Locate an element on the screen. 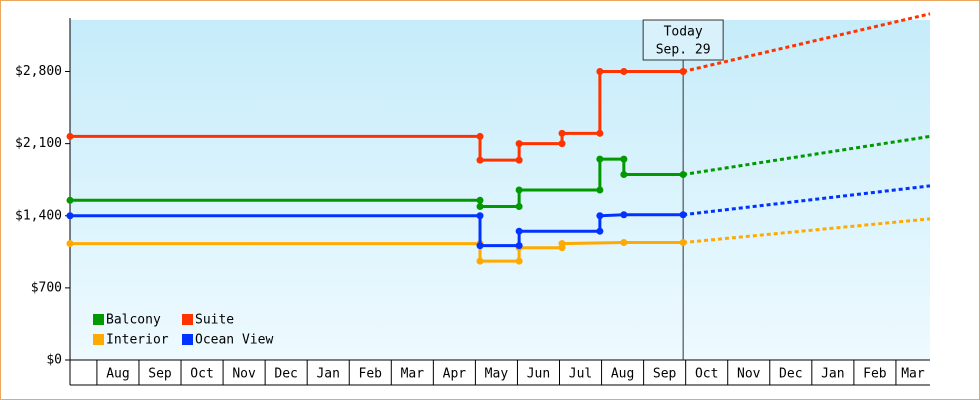  y-tick-label: $2,100 is located at coordinates (38, 143).